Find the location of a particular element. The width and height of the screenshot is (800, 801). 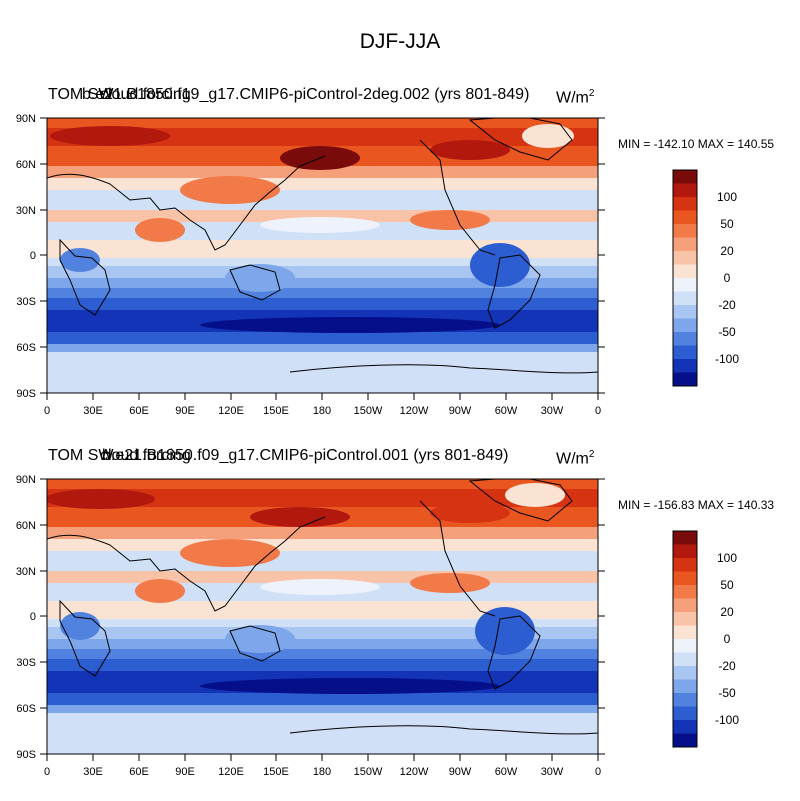

colorbar-border is located at coordinates (685, 278).